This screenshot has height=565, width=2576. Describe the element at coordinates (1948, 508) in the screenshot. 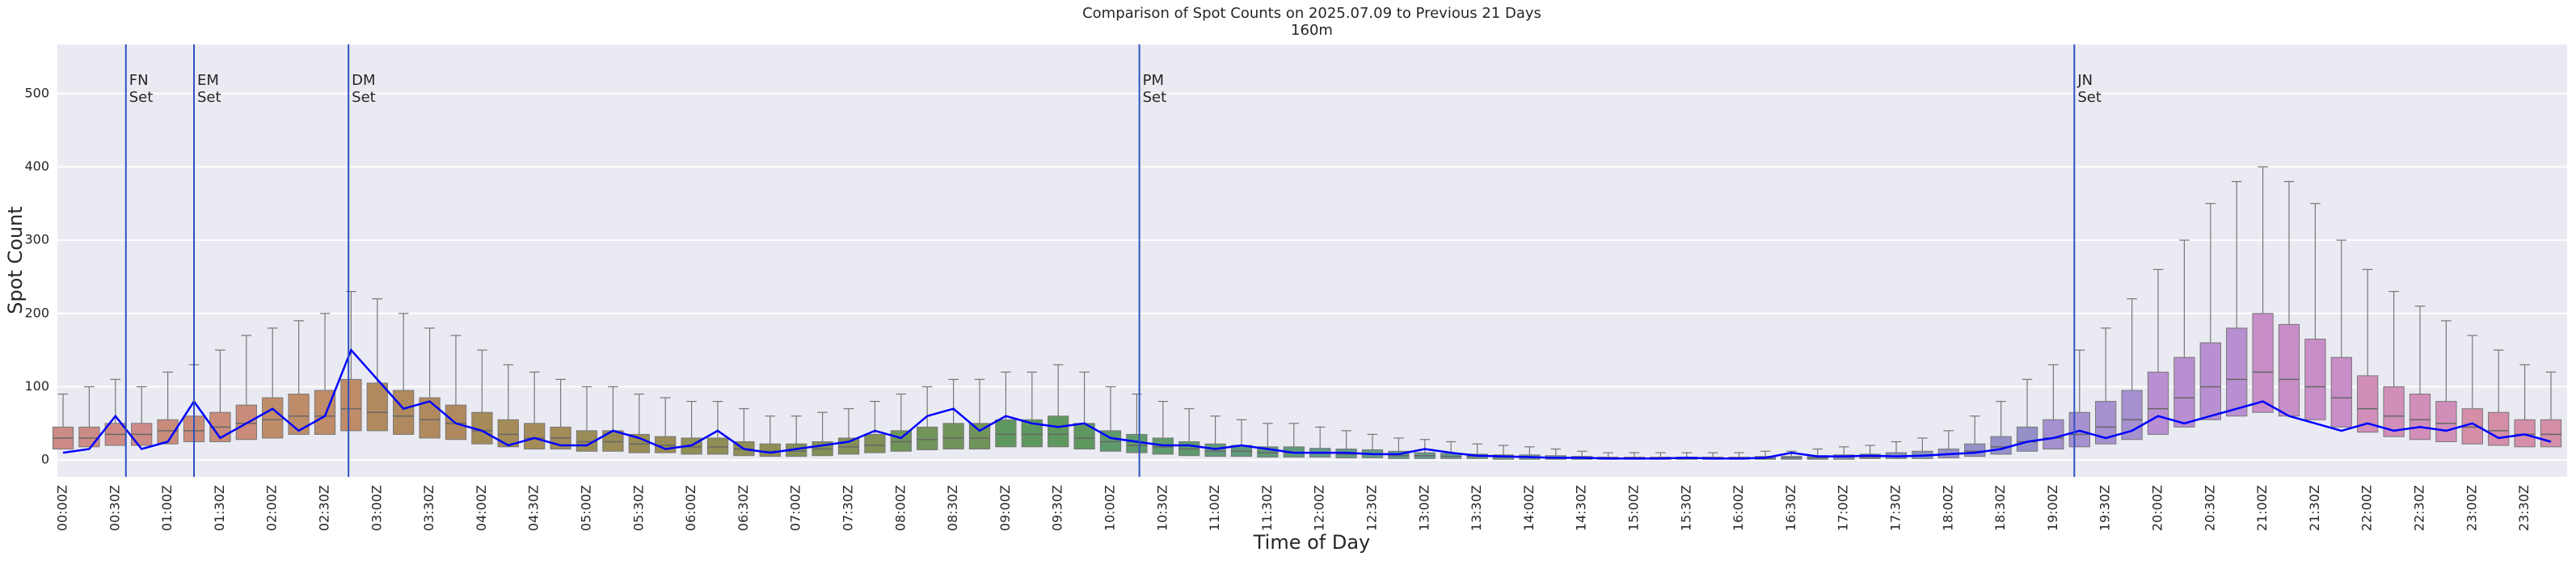

I see `x-tick-label: 18:00Z` at that location.